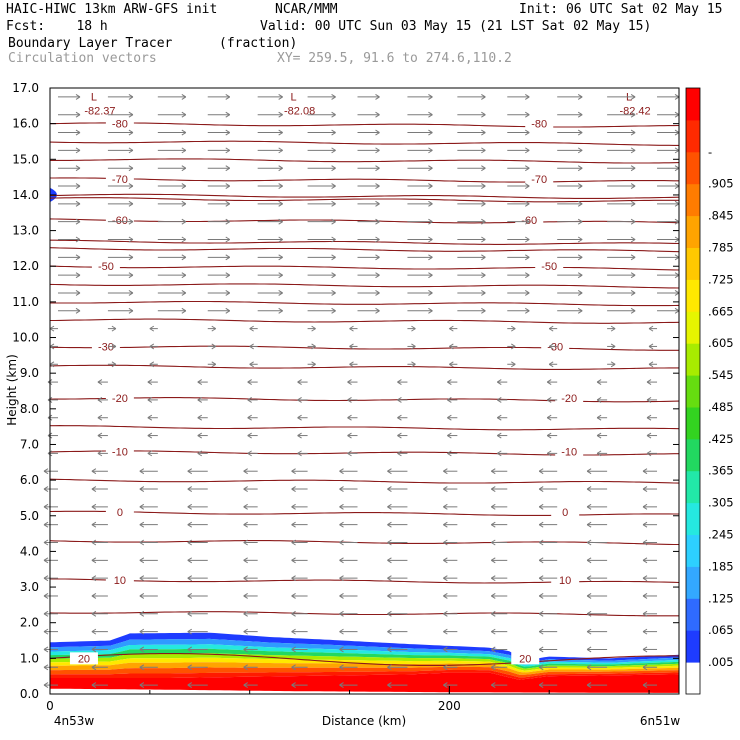 This screenshot has height=740, width=740. What do you see at coordinates (721, 248) in the screenshot?
I see `colorbar-label: .785` at bounding box center [721, 248].